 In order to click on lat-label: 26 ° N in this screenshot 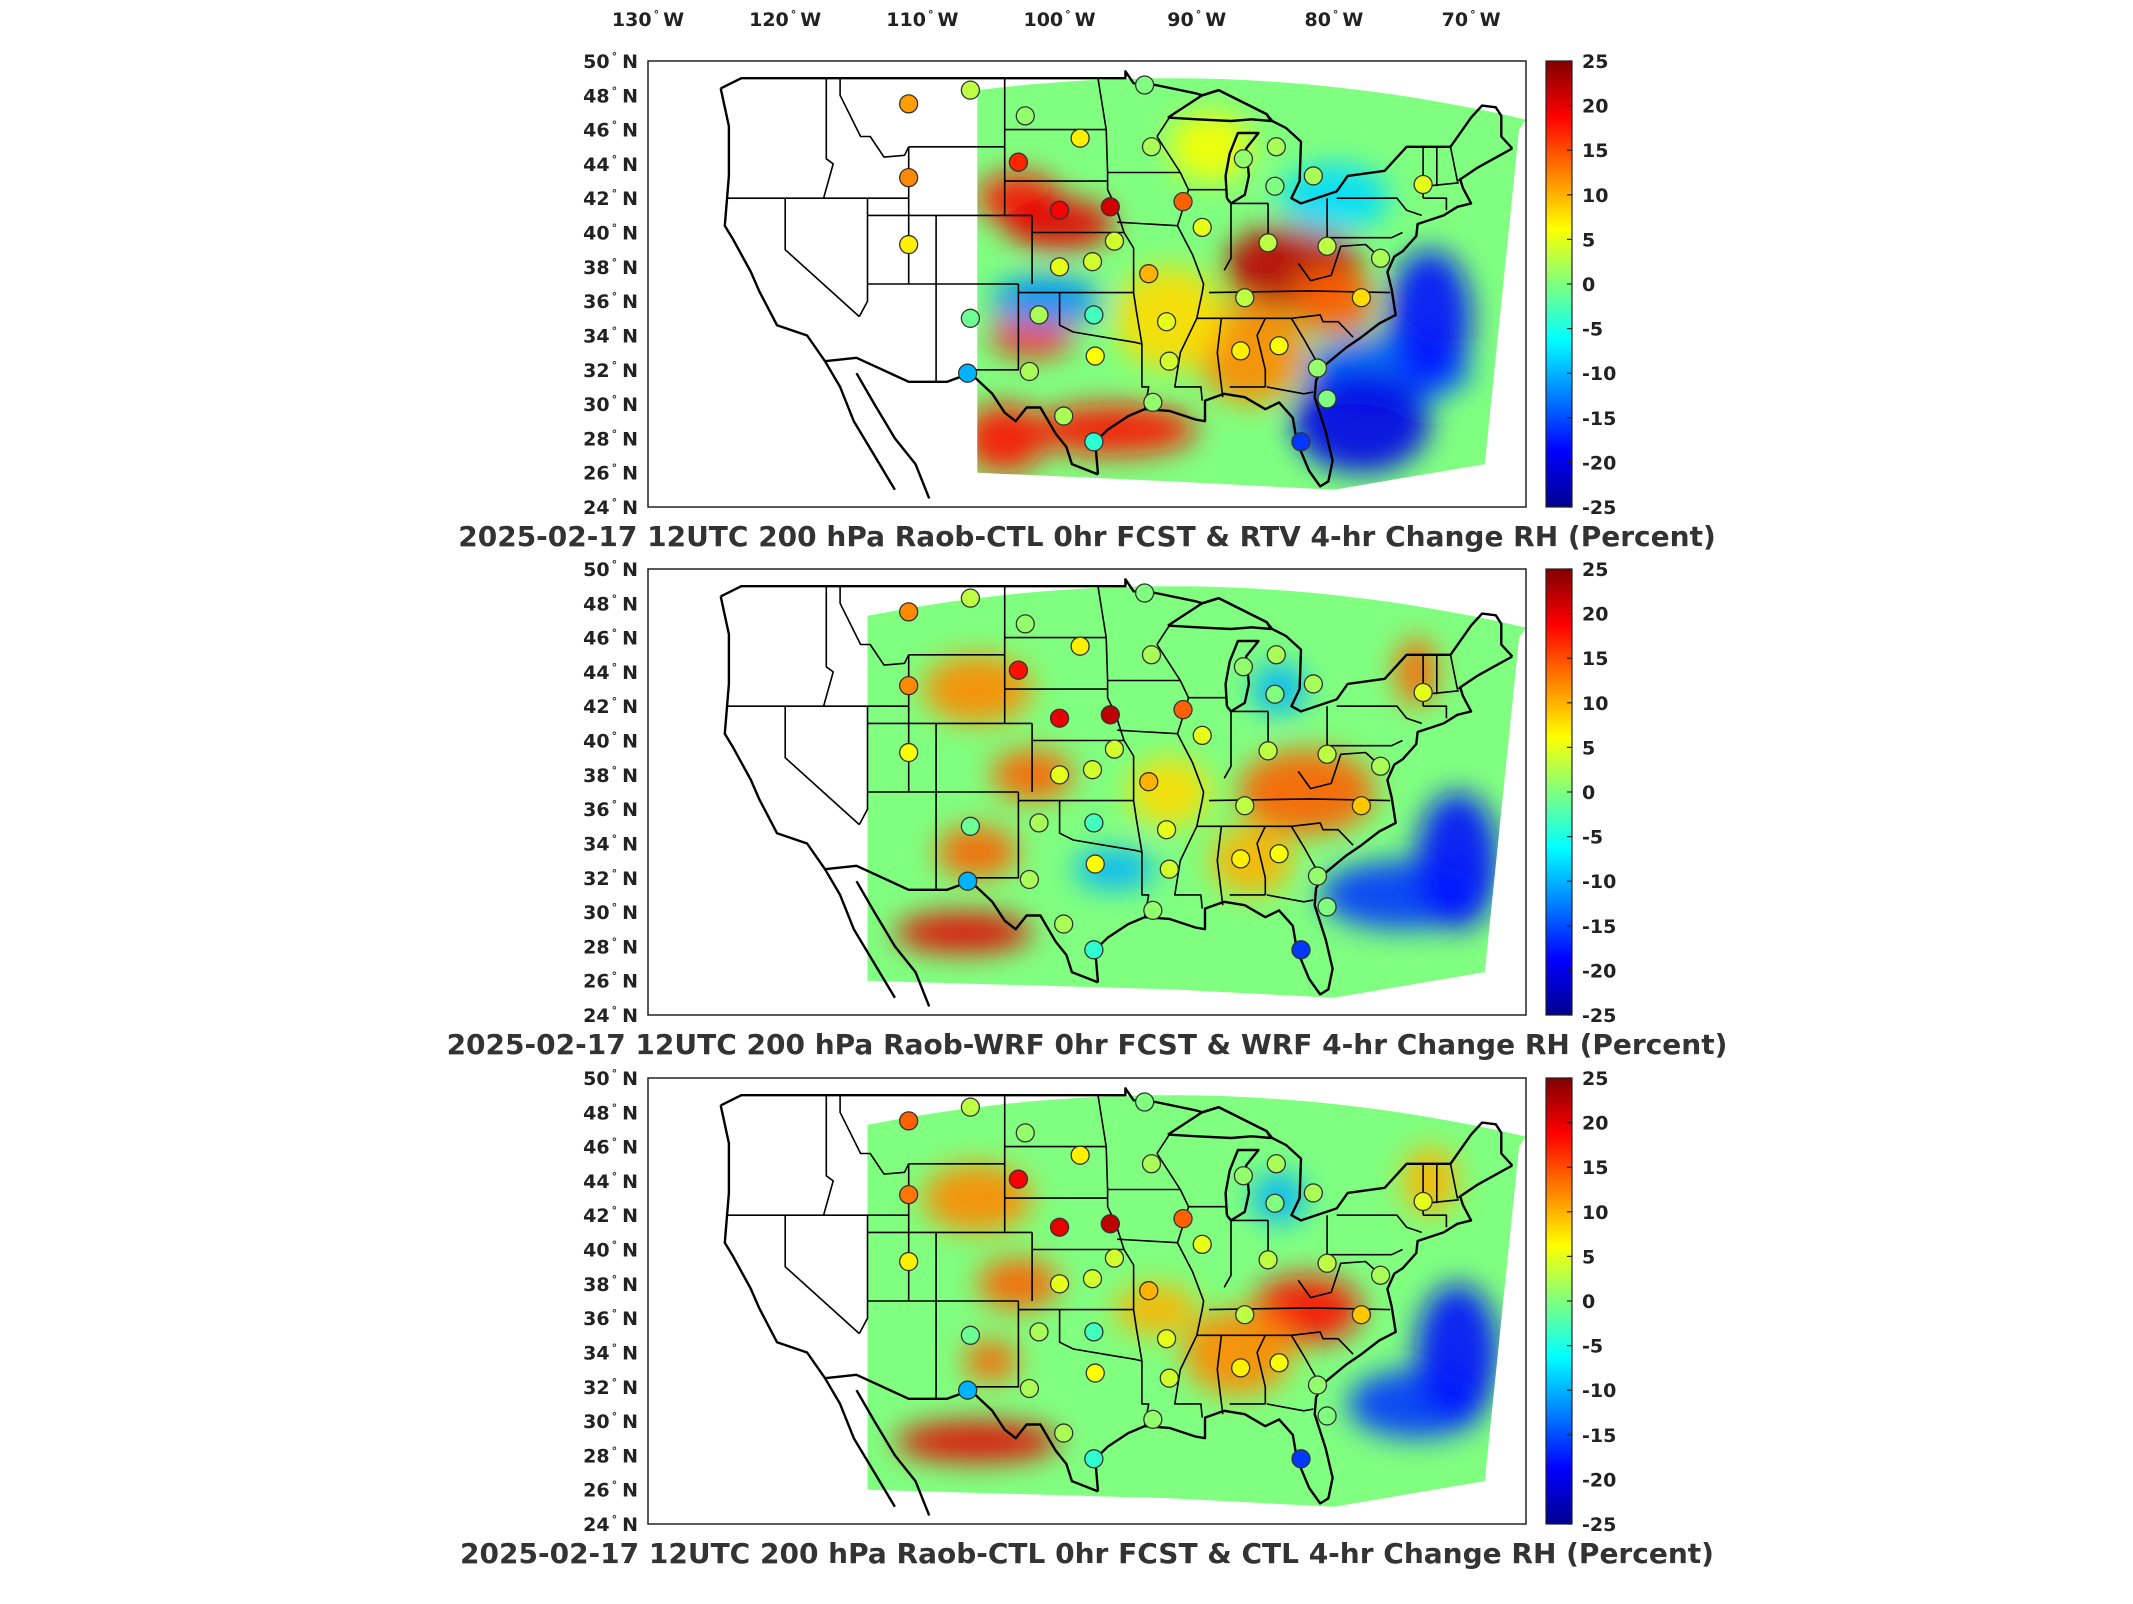, I will do `click(610, 473)`.